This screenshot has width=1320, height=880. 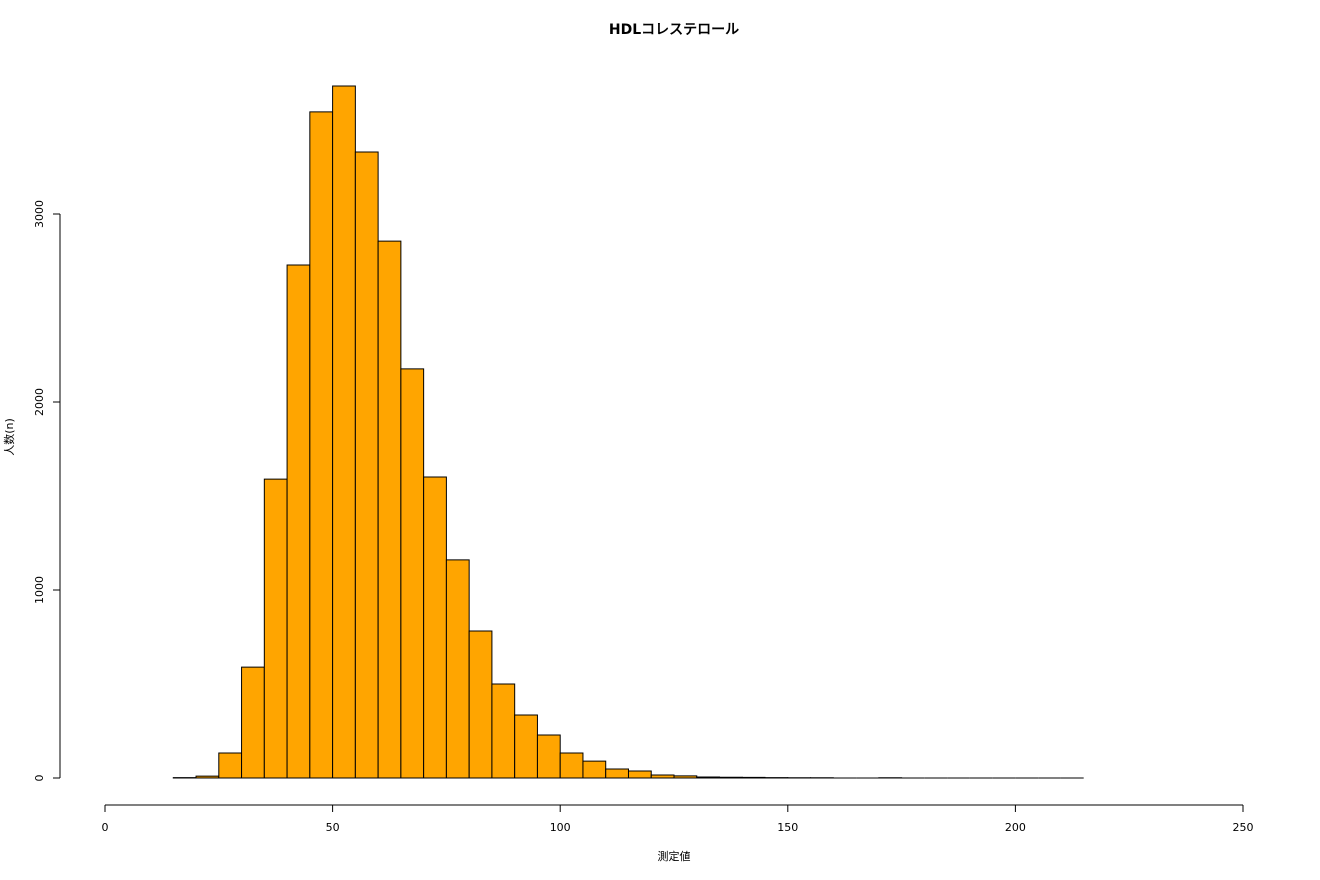 I want to click on chart-title: HDLコレステロール, so click(x=674, y=30).